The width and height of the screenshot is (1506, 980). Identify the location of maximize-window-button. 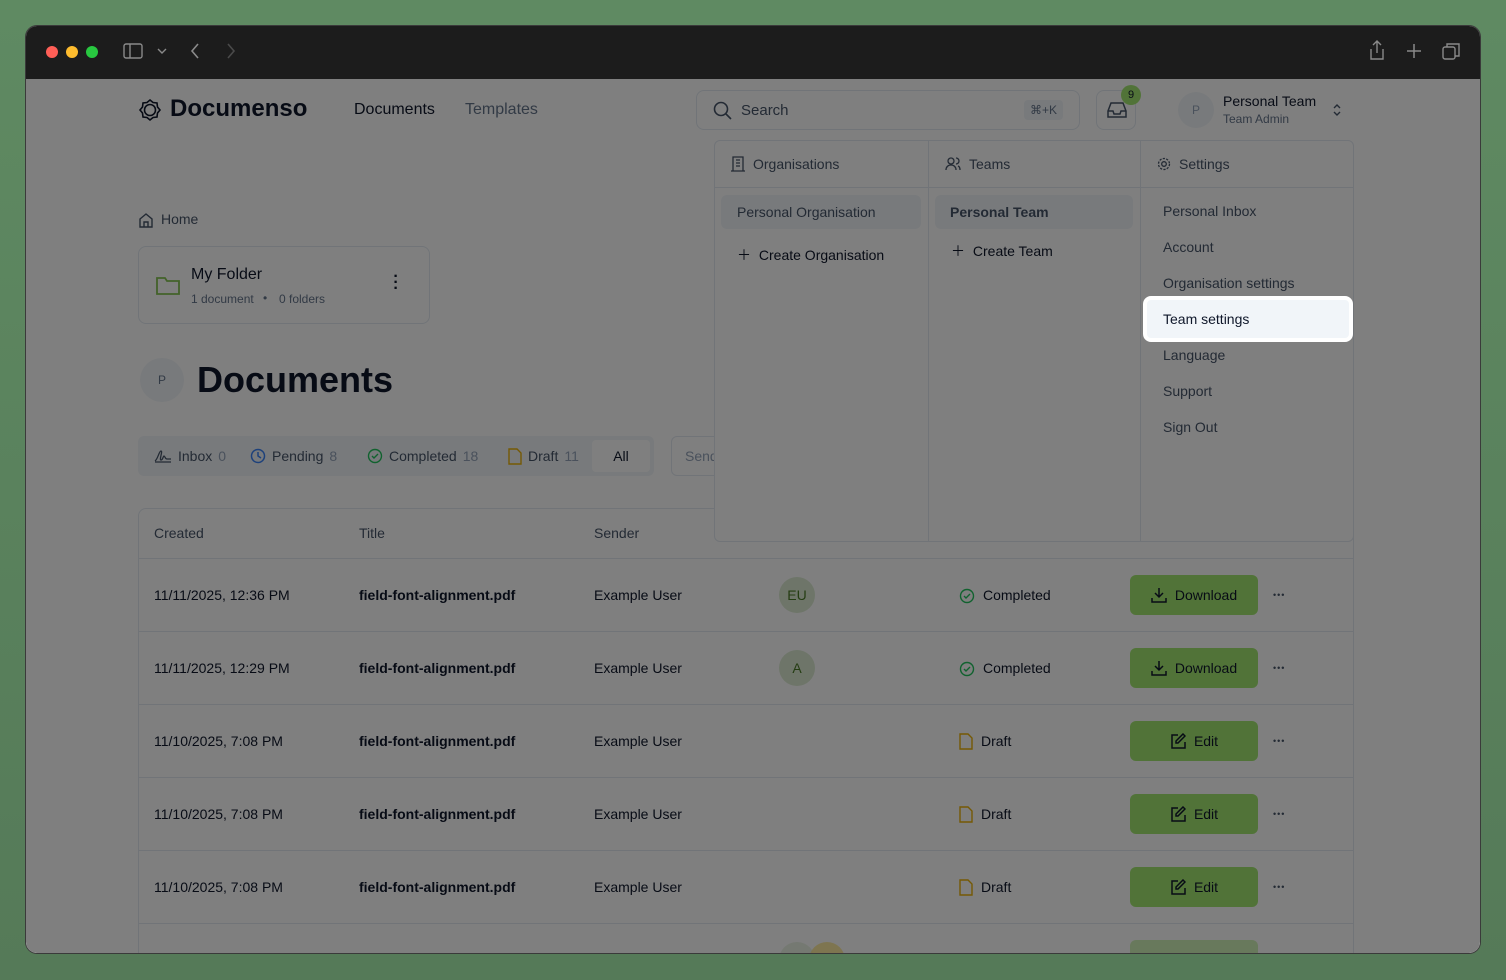
(92, 52).